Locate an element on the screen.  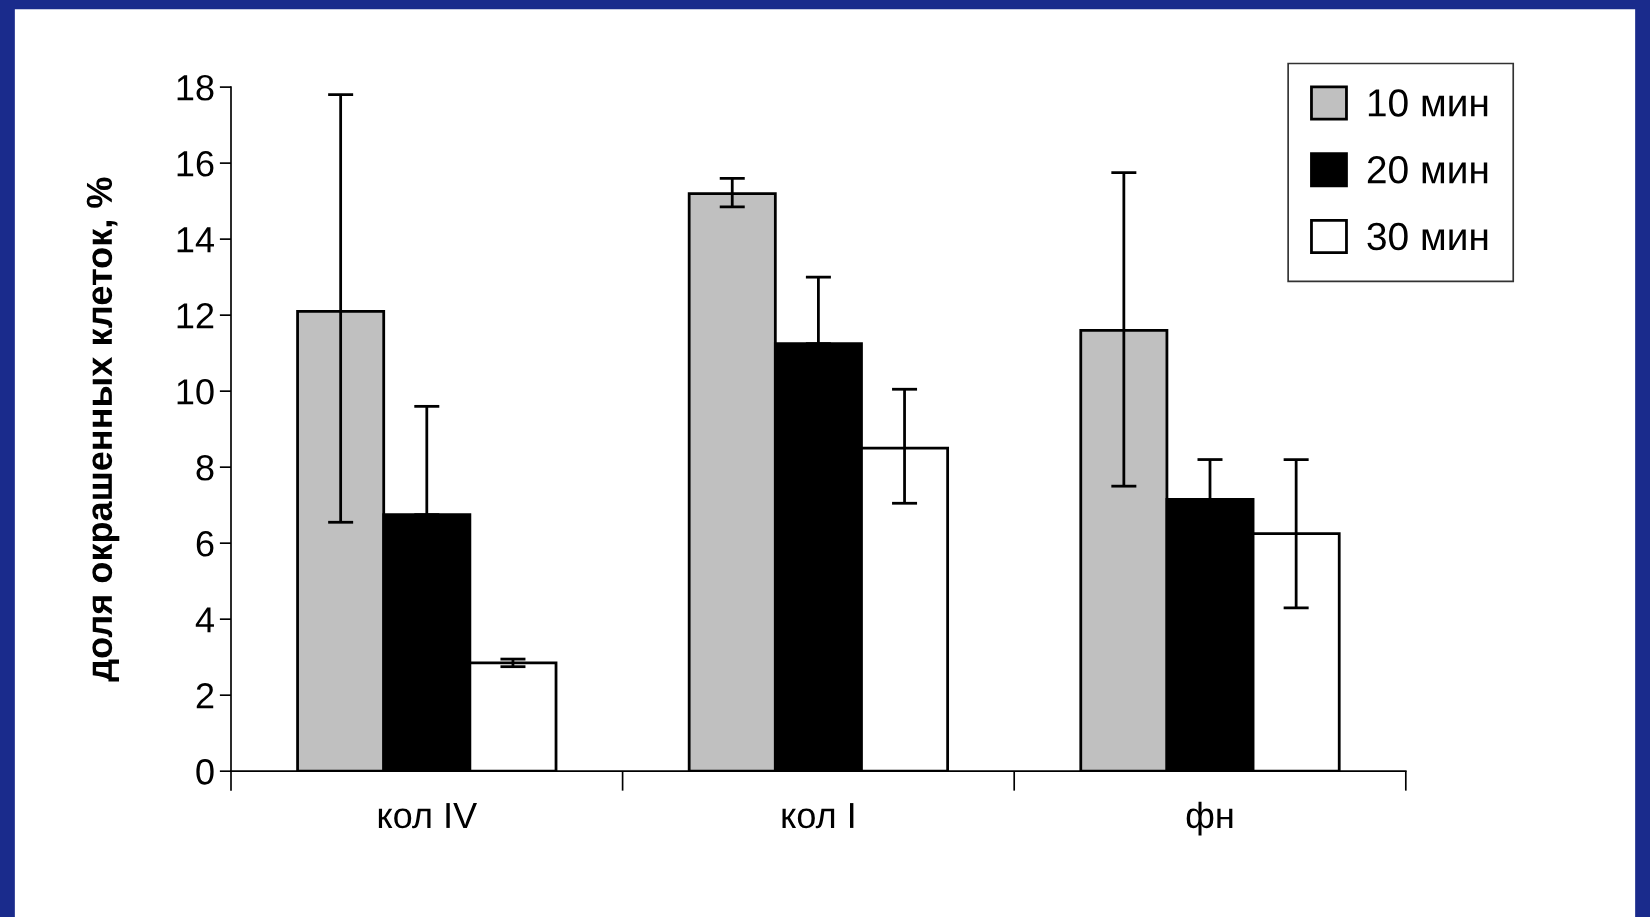
legend-label: 20 мин is located at coordinates (1427, 169).